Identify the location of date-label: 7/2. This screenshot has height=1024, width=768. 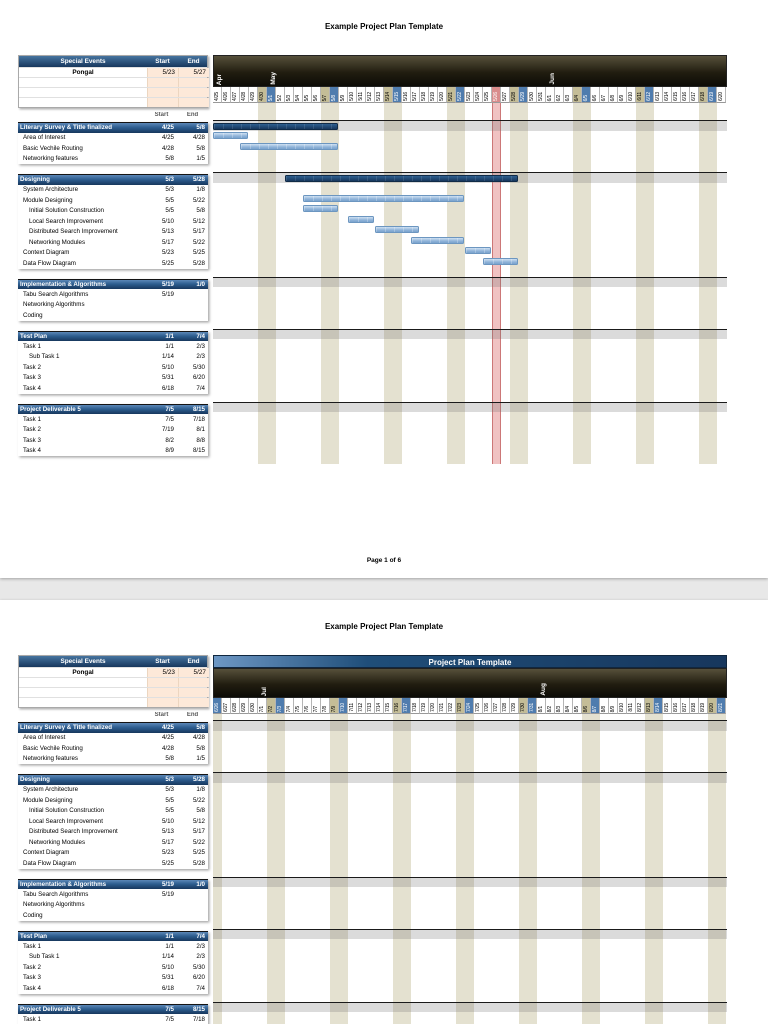
(271, 708).